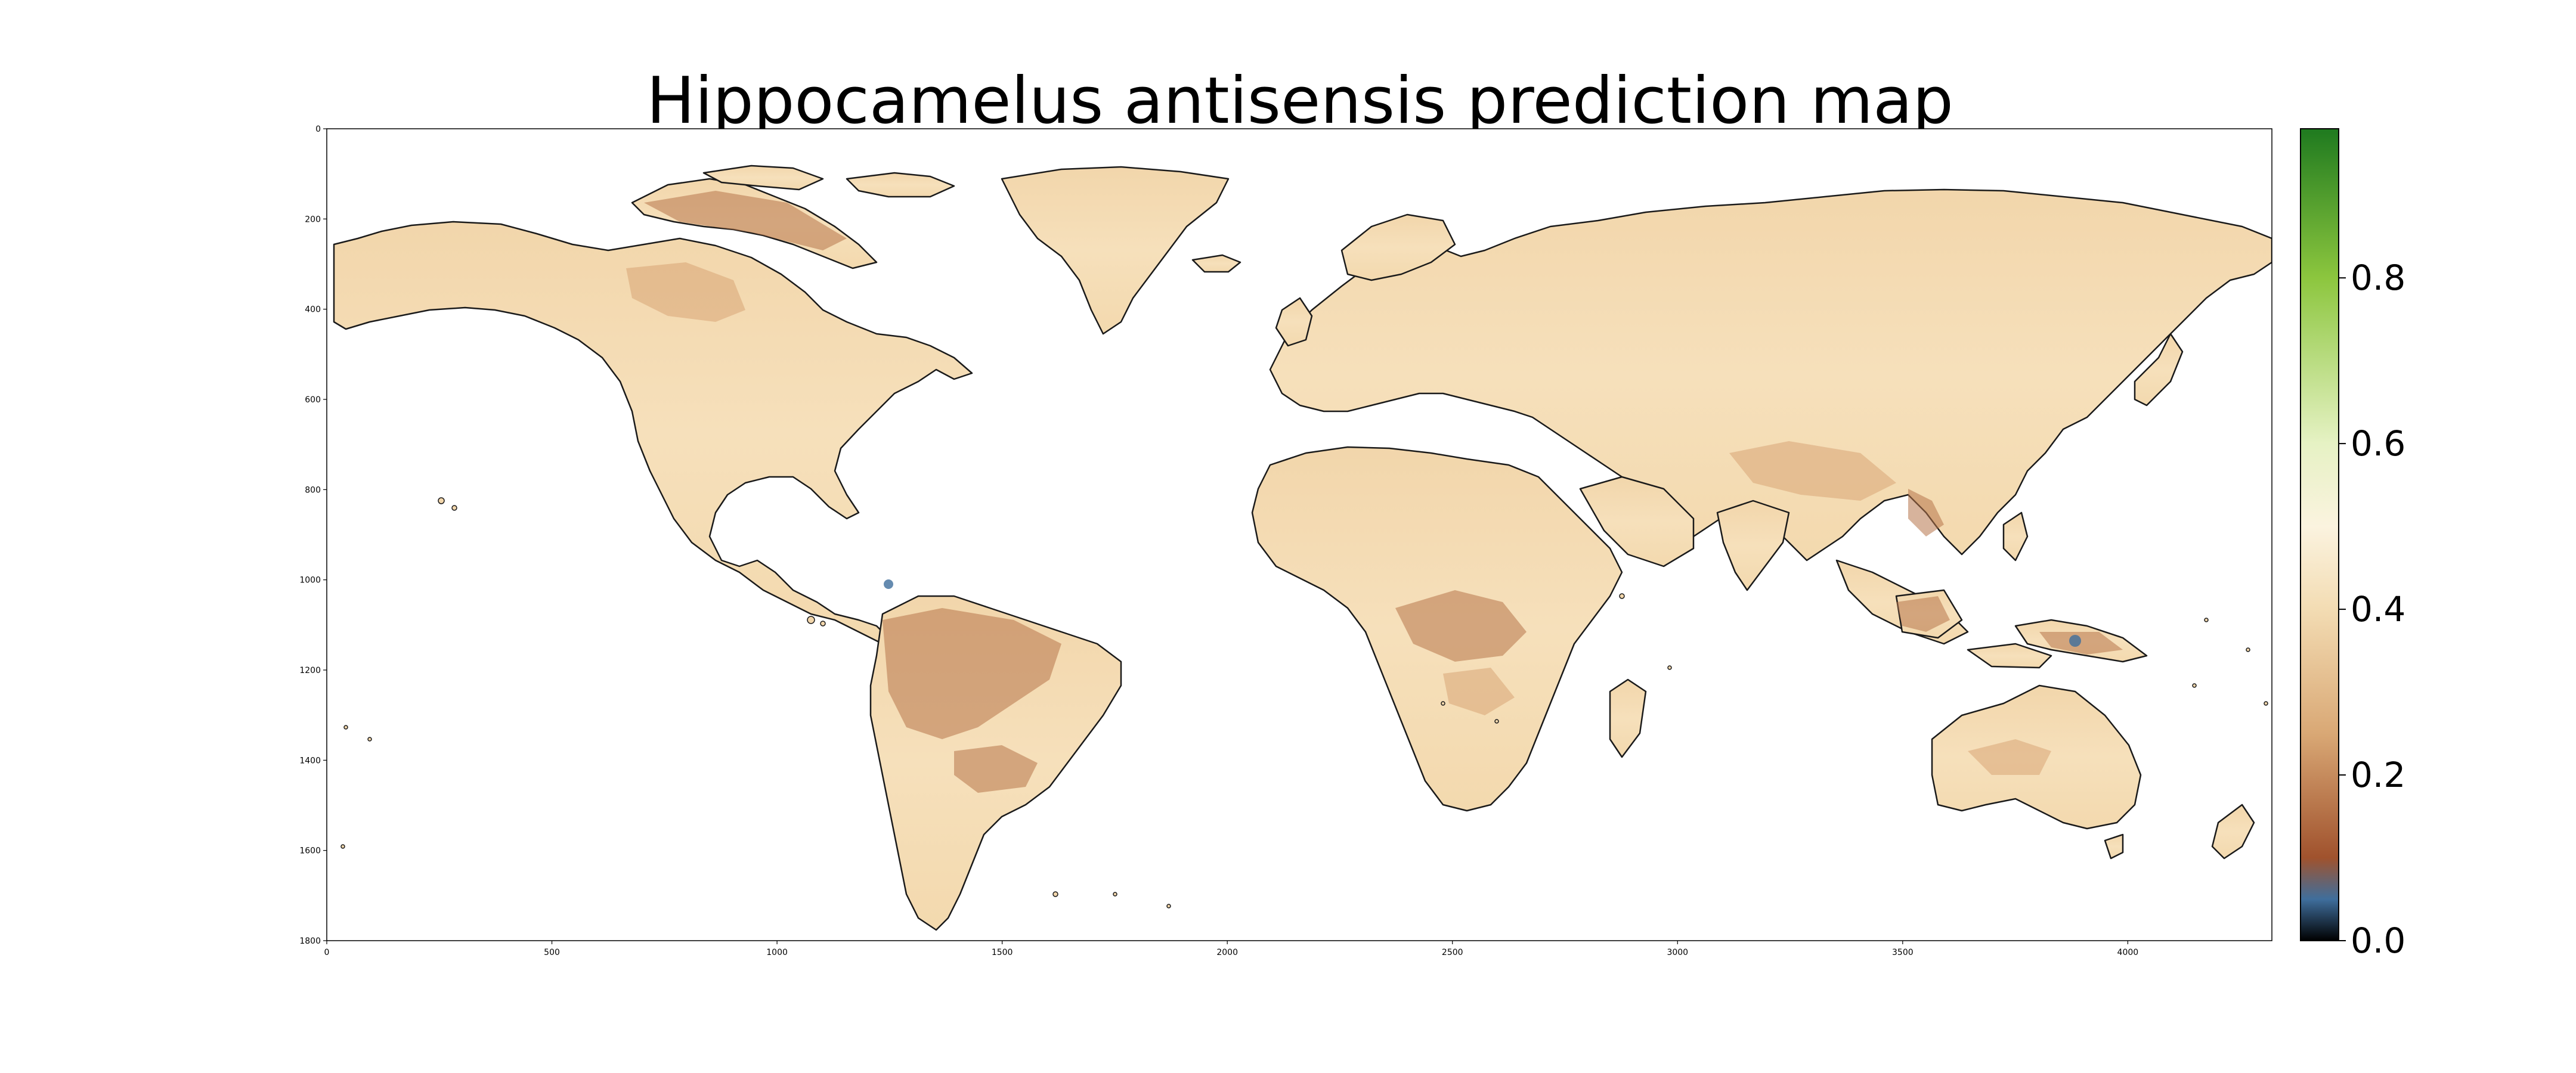  What do you see at coordinates (2378, 443) in the screenshot?
I see `colorbar-tick-label: 0.6` at bounding box center [2378, 443].